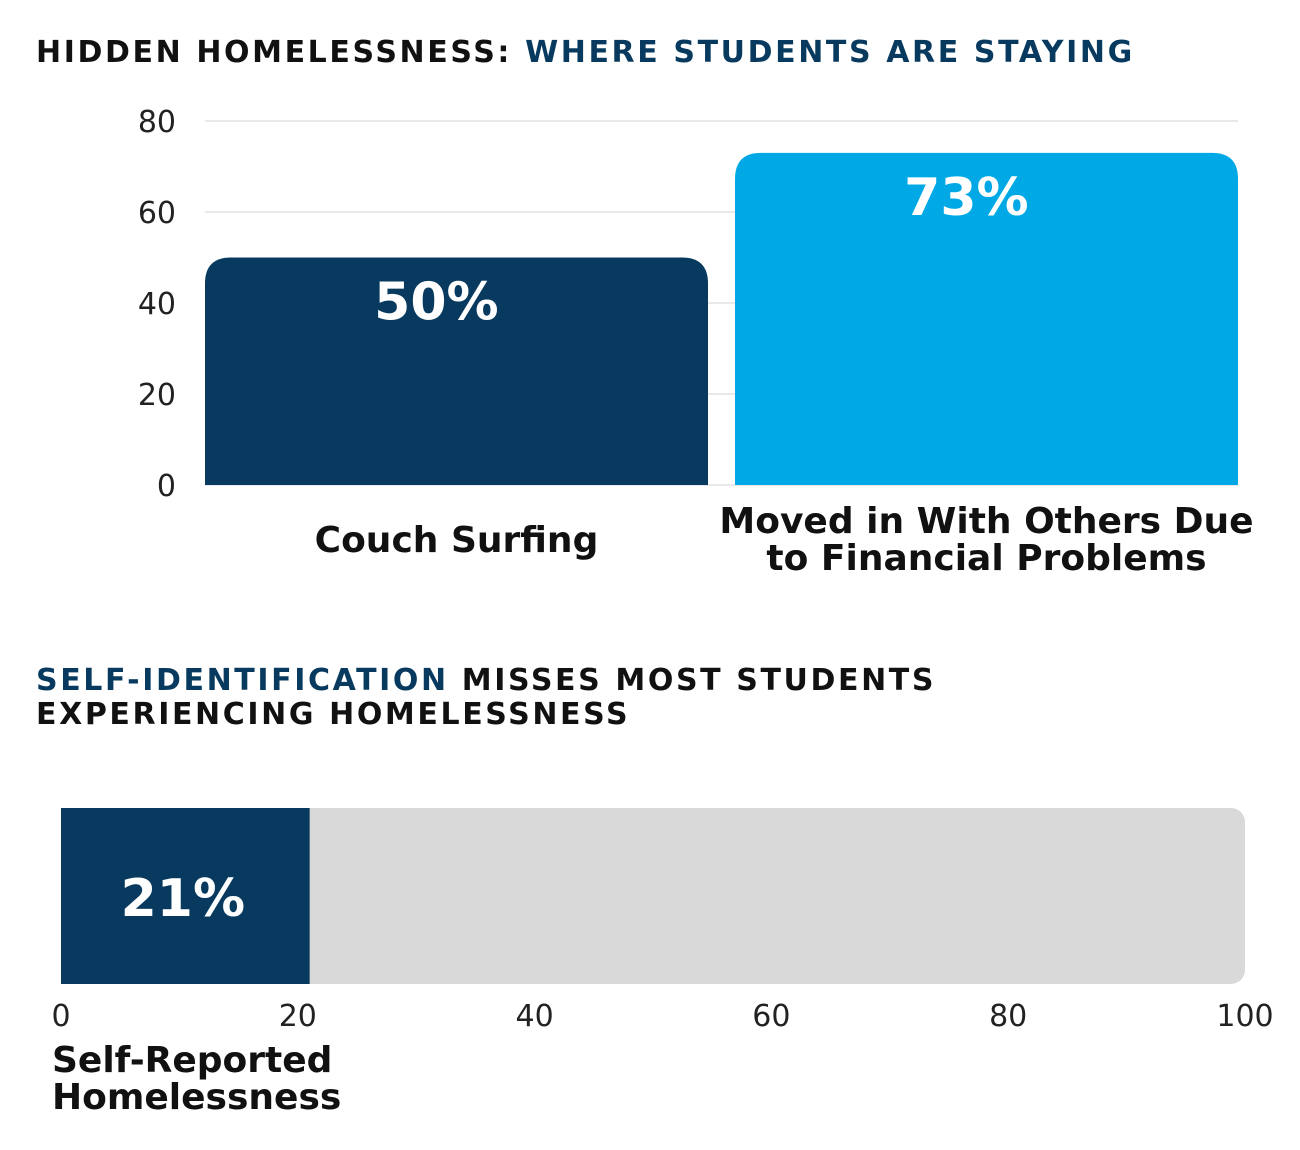 Image resolution: width=1300 pixels, height=1150 pixels. I want to click on chart1-title-part1: HIDDEN HOMELESSNESS:, so click(281, 52).